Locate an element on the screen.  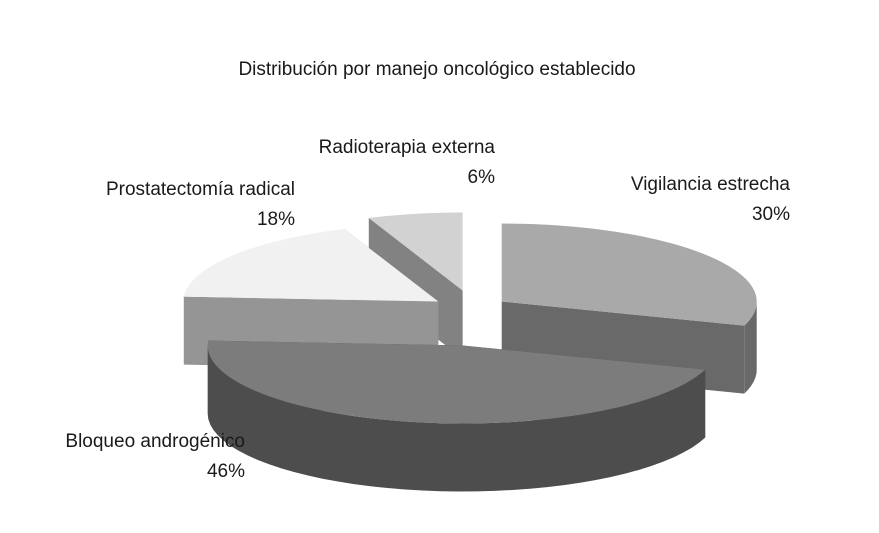
slice-label: Prostatectomía radical is located at coordinates (200, 189).